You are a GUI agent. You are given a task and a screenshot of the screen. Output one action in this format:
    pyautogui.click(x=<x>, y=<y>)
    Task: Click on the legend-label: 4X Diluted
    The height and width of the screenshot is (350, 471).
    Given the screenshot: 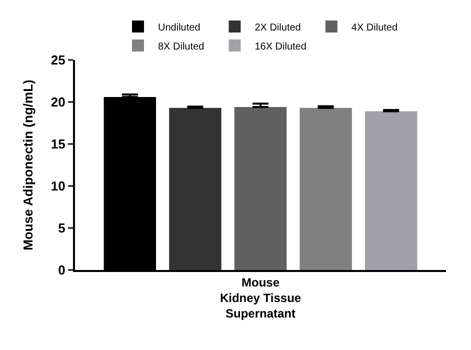 What is the action you would take?
    pyautogui.click(x=374, y=28)
    